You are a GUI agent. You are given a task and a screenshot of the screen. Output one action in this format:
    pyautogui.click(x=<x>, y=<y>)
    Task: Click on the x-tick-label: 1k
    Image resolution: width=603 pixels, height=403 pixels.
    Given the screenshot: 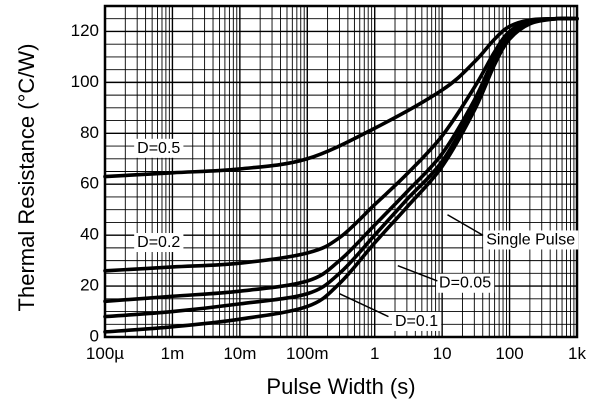 What is the action you would take?
    pyautogui.click(x=577, y=353)
    